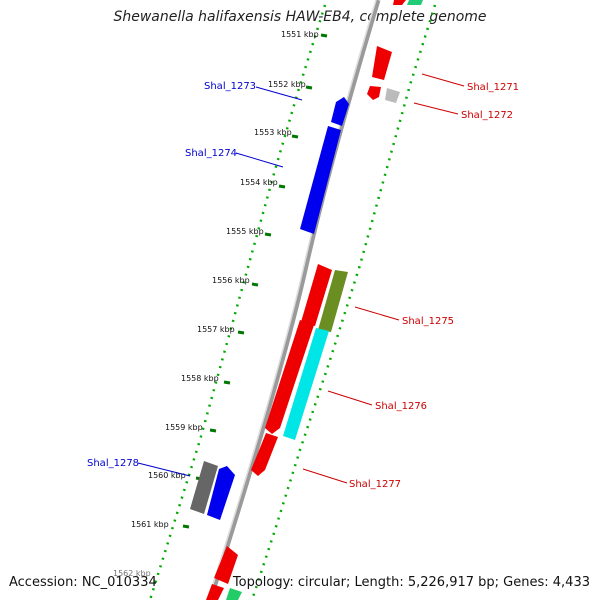 This screenshot has width=600, height=600. What do you see at coordinates (316, 295) in the screenshot?
I see `gene-shal-1275-red` at bounding box center [316, 295].